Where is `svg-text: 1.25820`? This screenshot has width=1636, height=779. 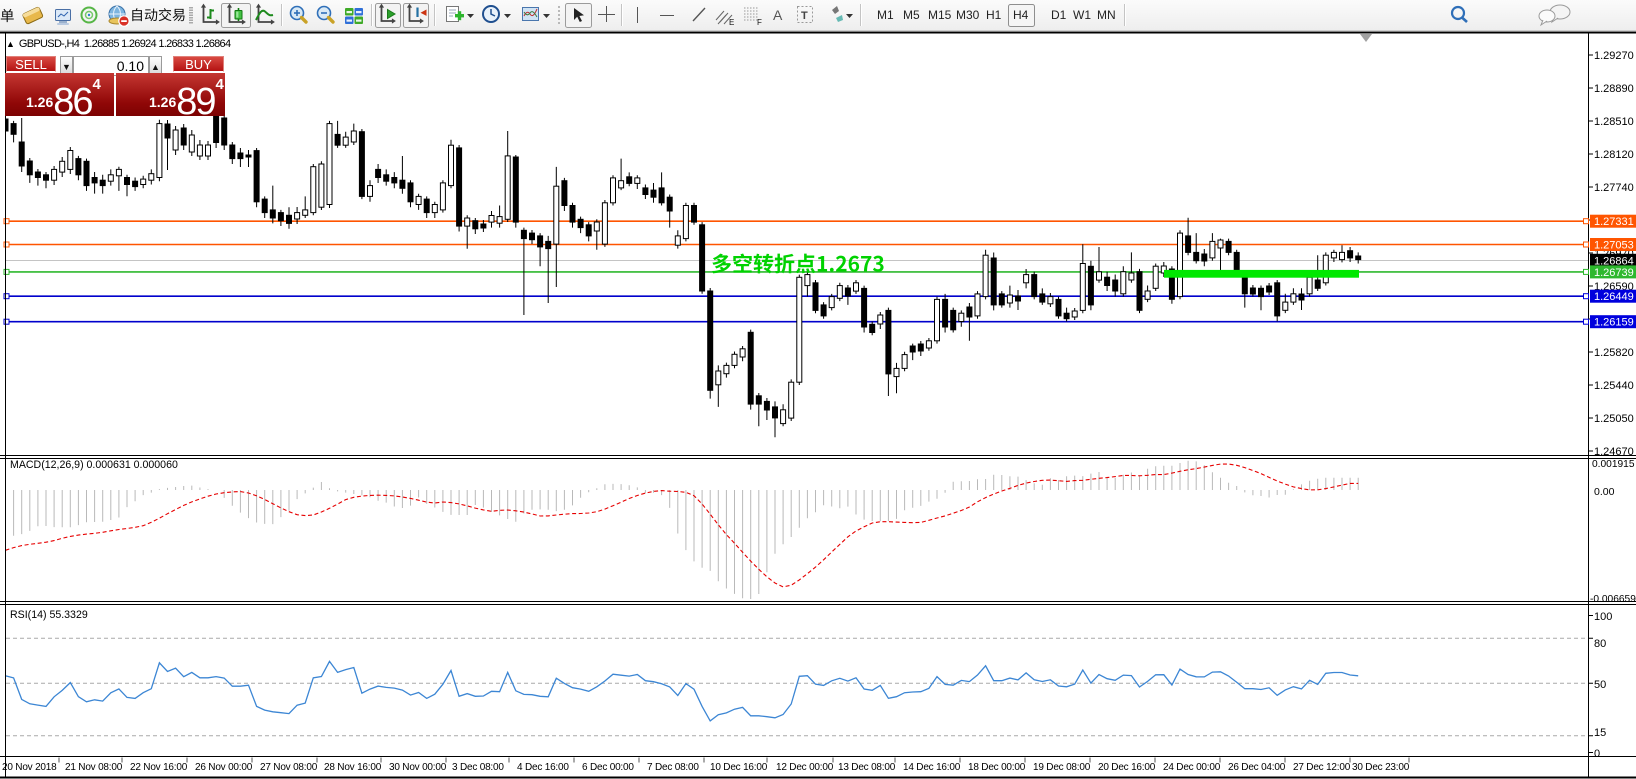 svg-text: 1.25820 is located at coordinates (1614, 353).